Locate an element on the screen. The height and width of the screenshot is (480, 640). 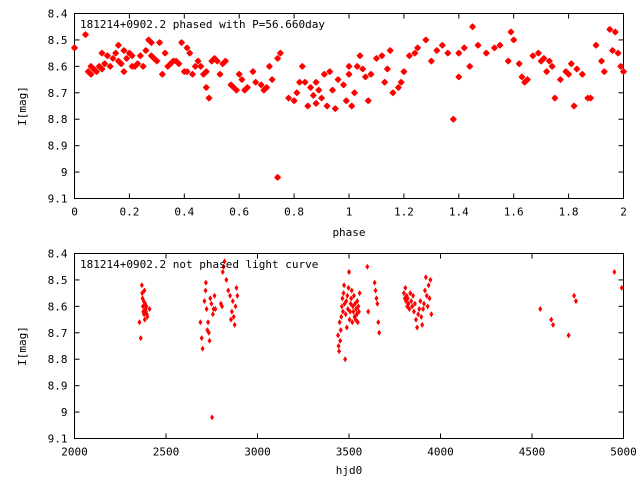
y-tick-label: 8.9 is located at coordinates (58, 146).